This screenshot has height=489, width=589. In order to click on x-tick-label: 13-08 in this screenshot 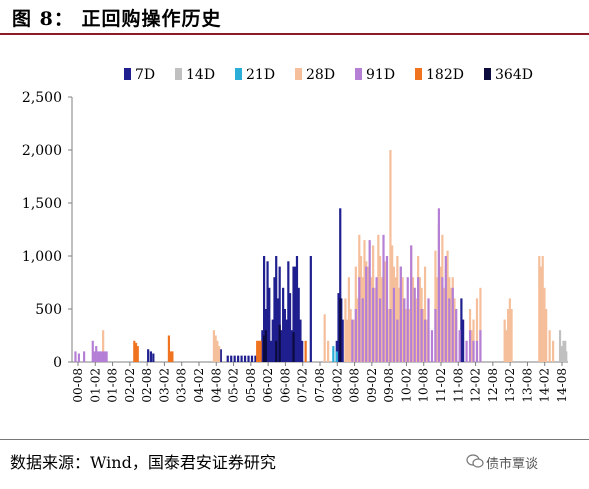, I will do `click(527, 385)`.